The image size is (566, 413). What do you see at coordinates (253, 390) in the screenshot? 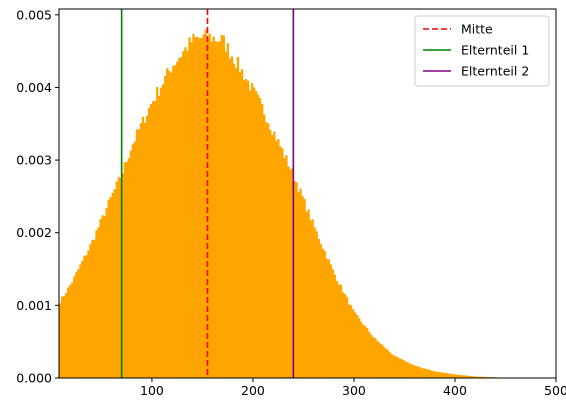
I see `x-tick-label: 200` at bounding box center [253, 390].